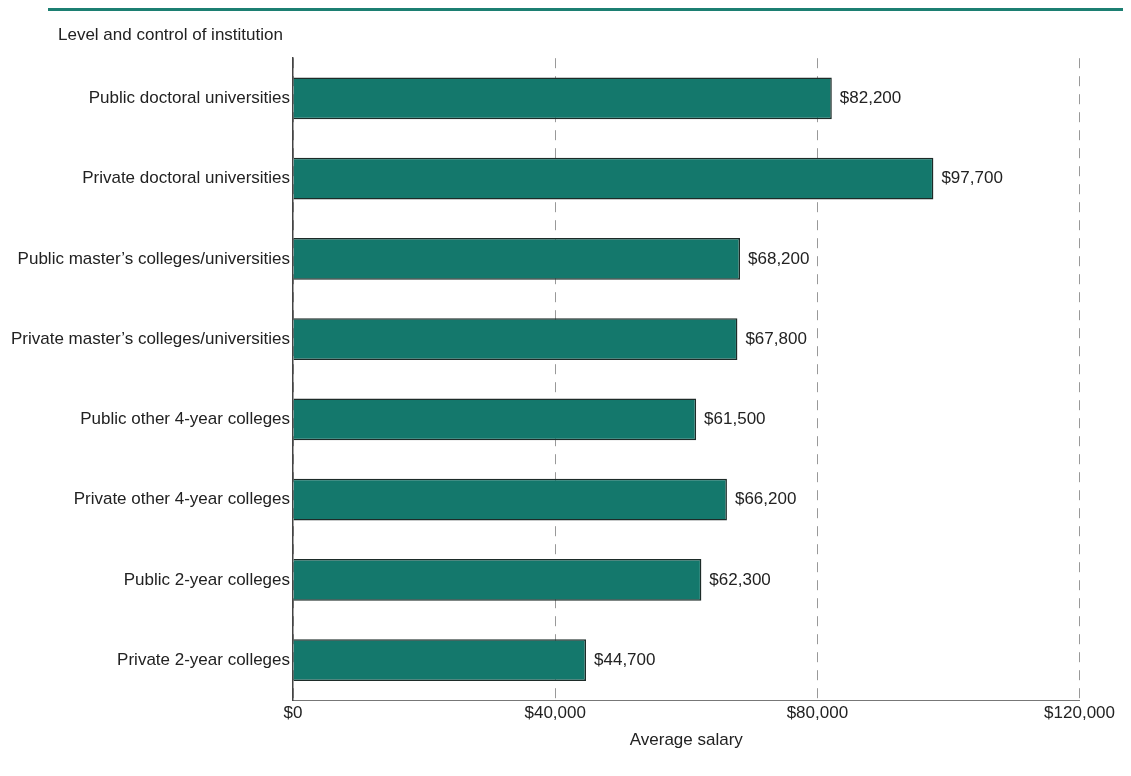 This screenshot has height=776, width=1131. What do you see at coordinates (186, 178) in the screenshot?
I see `y-tick-label: Private doctoral universities` at bounding box center [186, 178].